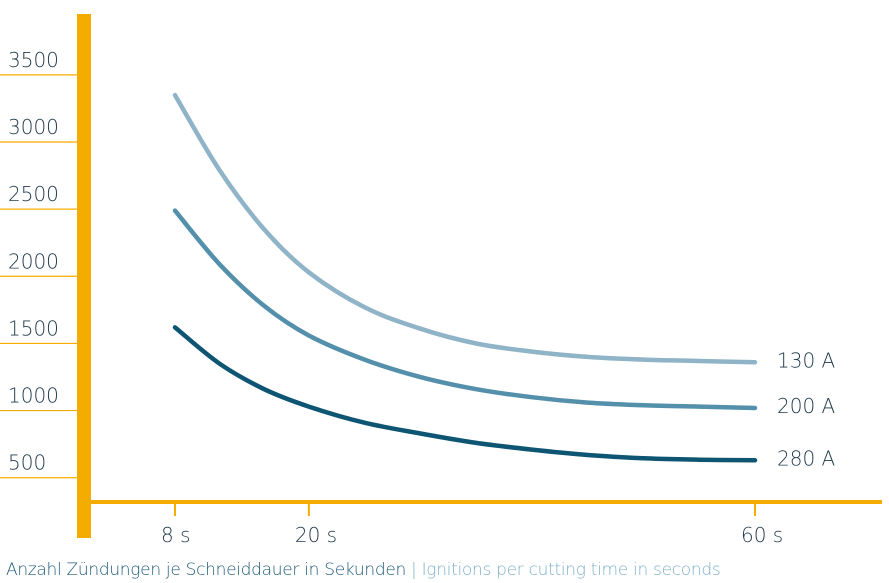 This screenshot has height=583, width=889. What do you see at coordinates (33, 396) in the screenshot?
I see `y-tick-label-1000: 1000` at bounding box center [33, 396].